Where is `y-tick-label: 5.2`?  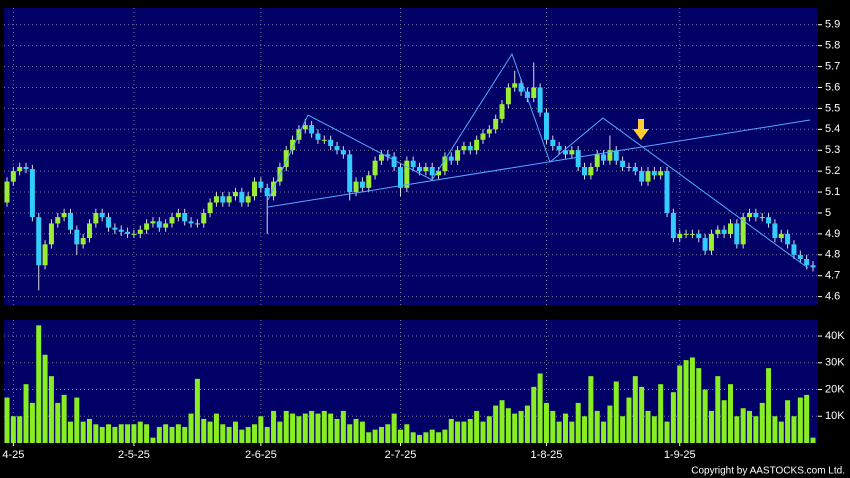
y-tick-label: 5.2 is located at coordinates (832, 171).